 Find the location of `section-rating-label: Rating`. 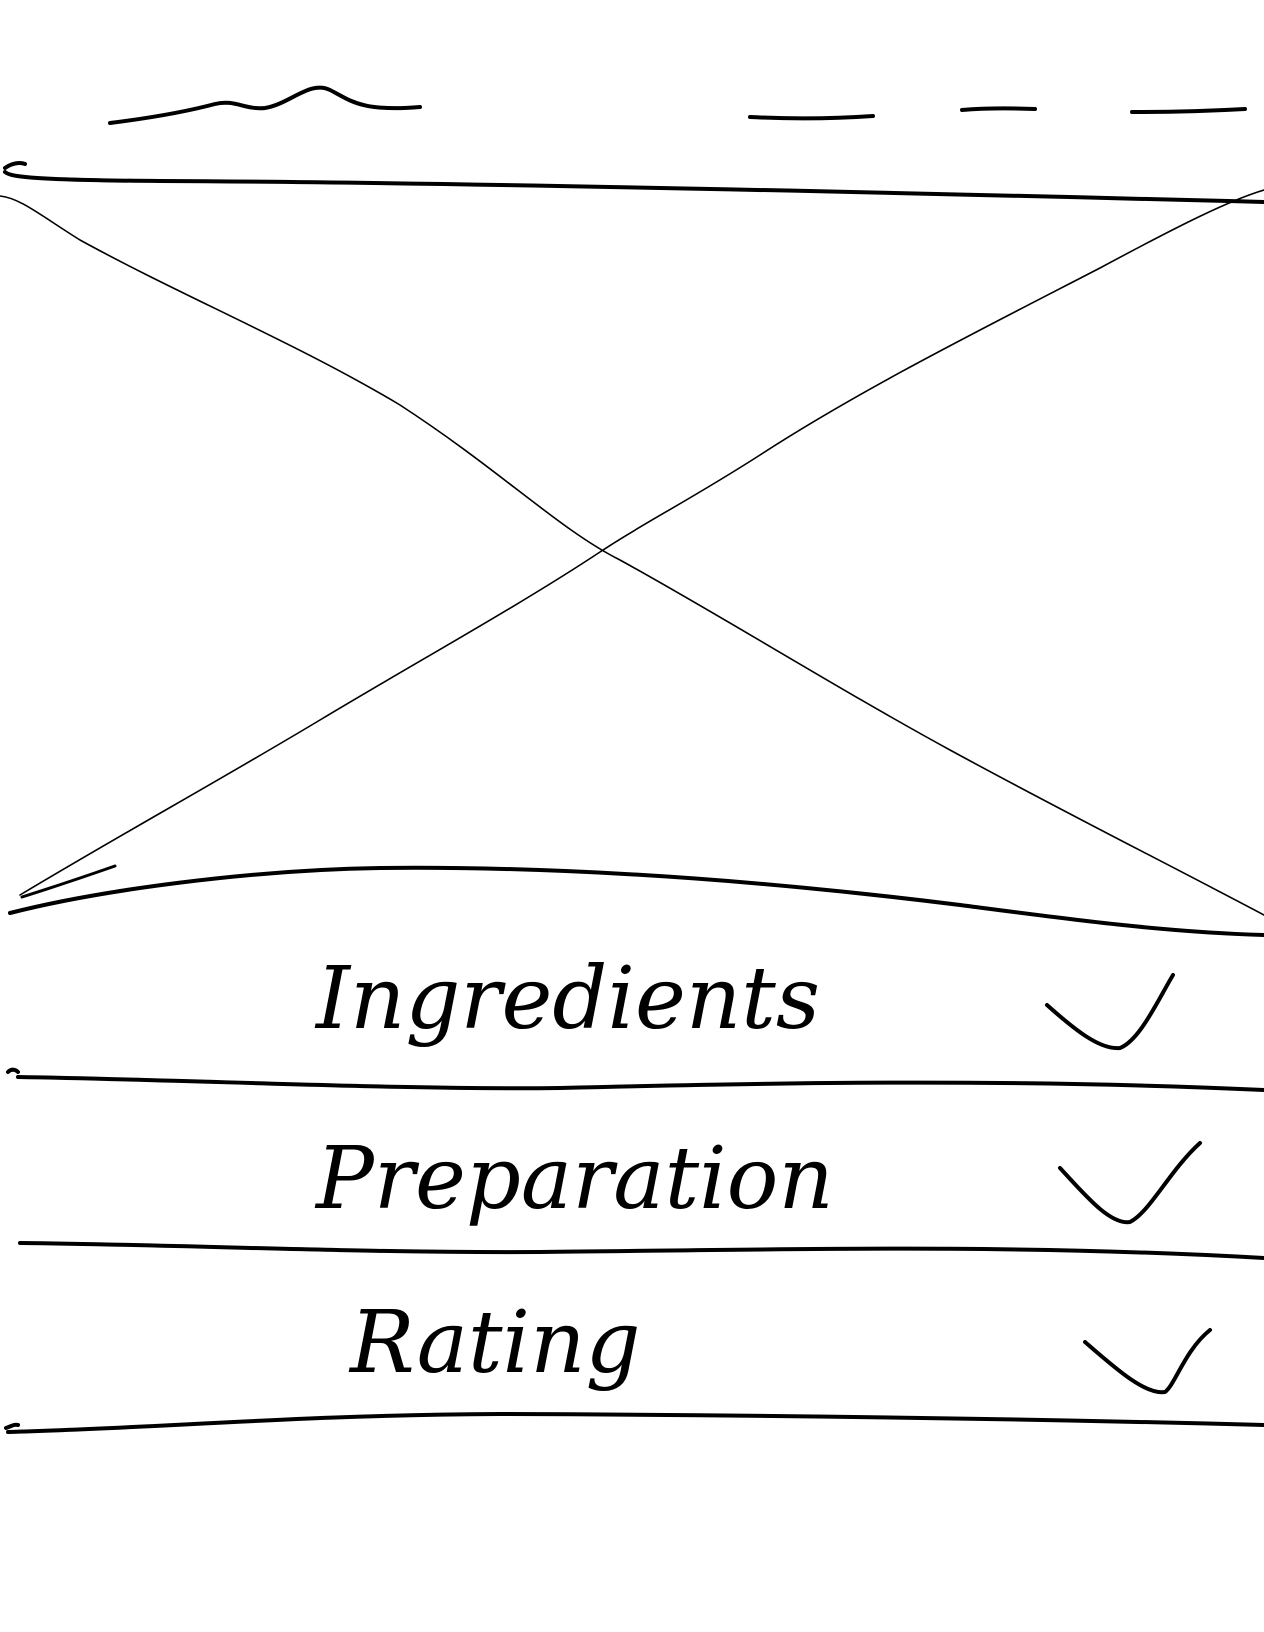

section-rating-label: Rating is located at coordinates (494, 1343).